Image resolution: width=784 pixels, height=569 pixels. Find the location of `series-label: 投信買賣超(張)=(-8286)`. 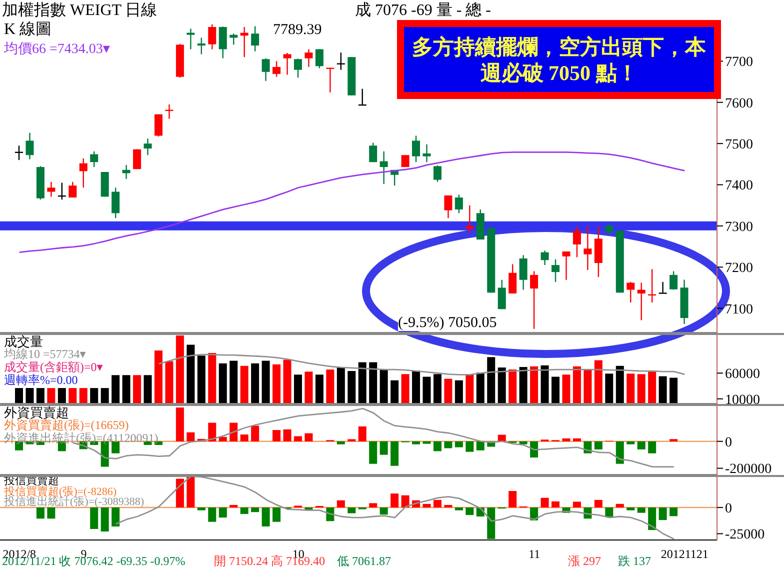

series-label: 投信買賣超(張)=(-8286) is located at coordinates (61, 492).